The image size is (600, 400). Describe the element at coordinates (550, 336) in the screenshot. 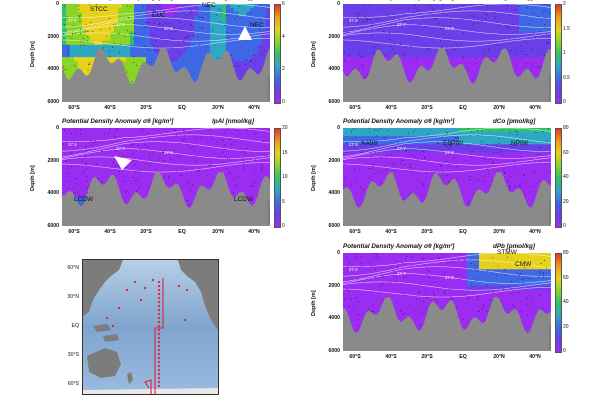

I see `odv-watermark: Ocean Data View` at that location.